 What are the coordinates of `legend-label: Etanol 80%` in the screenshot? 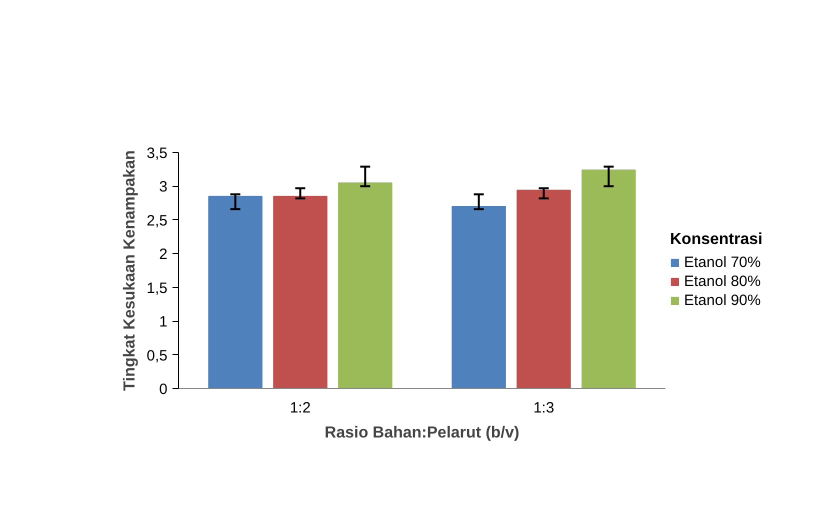 It's located at (722, 281).